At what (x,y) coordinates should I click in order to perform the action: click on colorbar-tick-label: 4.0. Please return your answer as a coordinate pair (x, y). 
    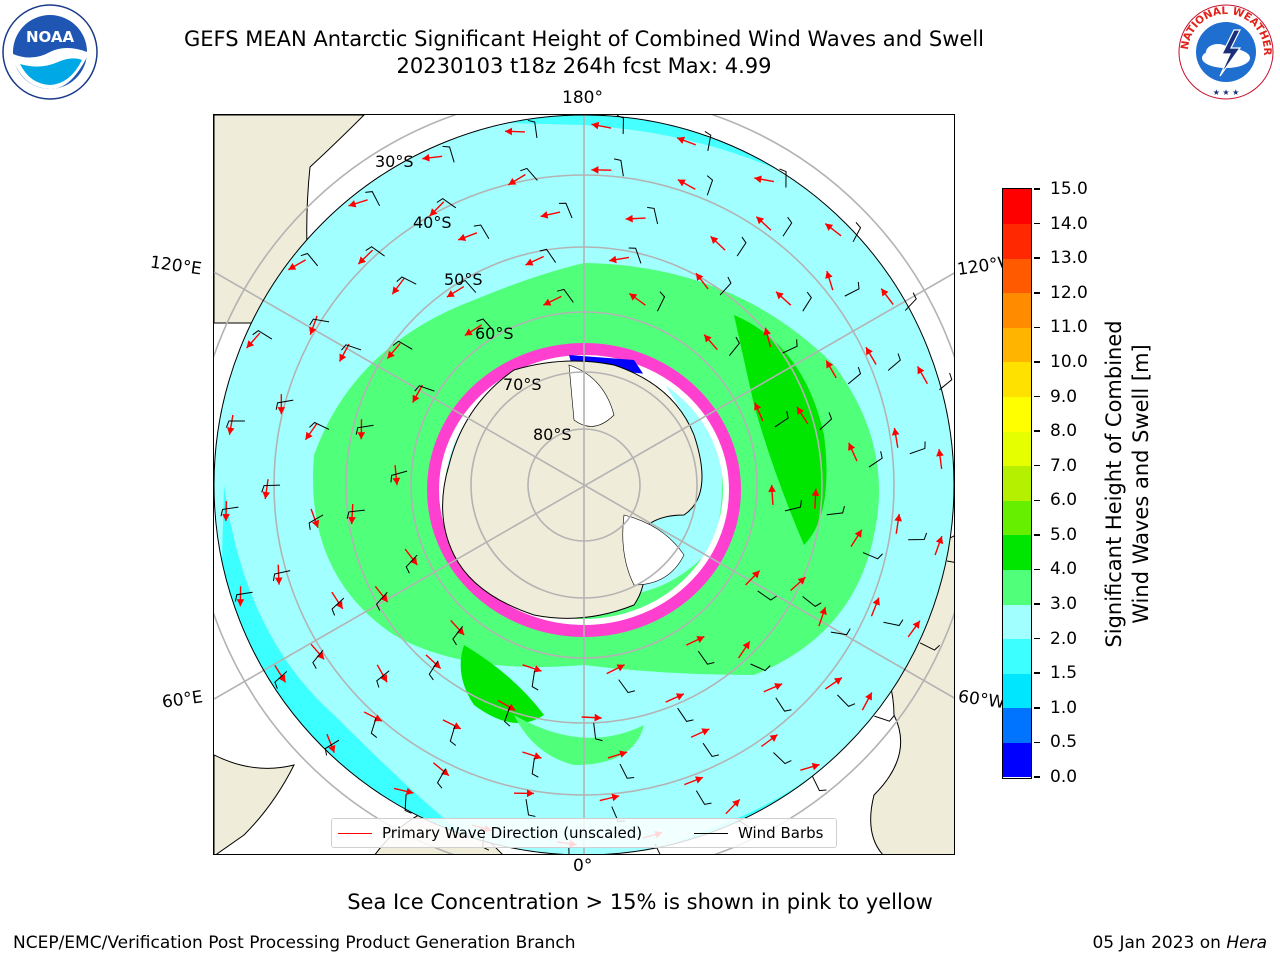
    Looking at the image, I should click on (1064, 569).